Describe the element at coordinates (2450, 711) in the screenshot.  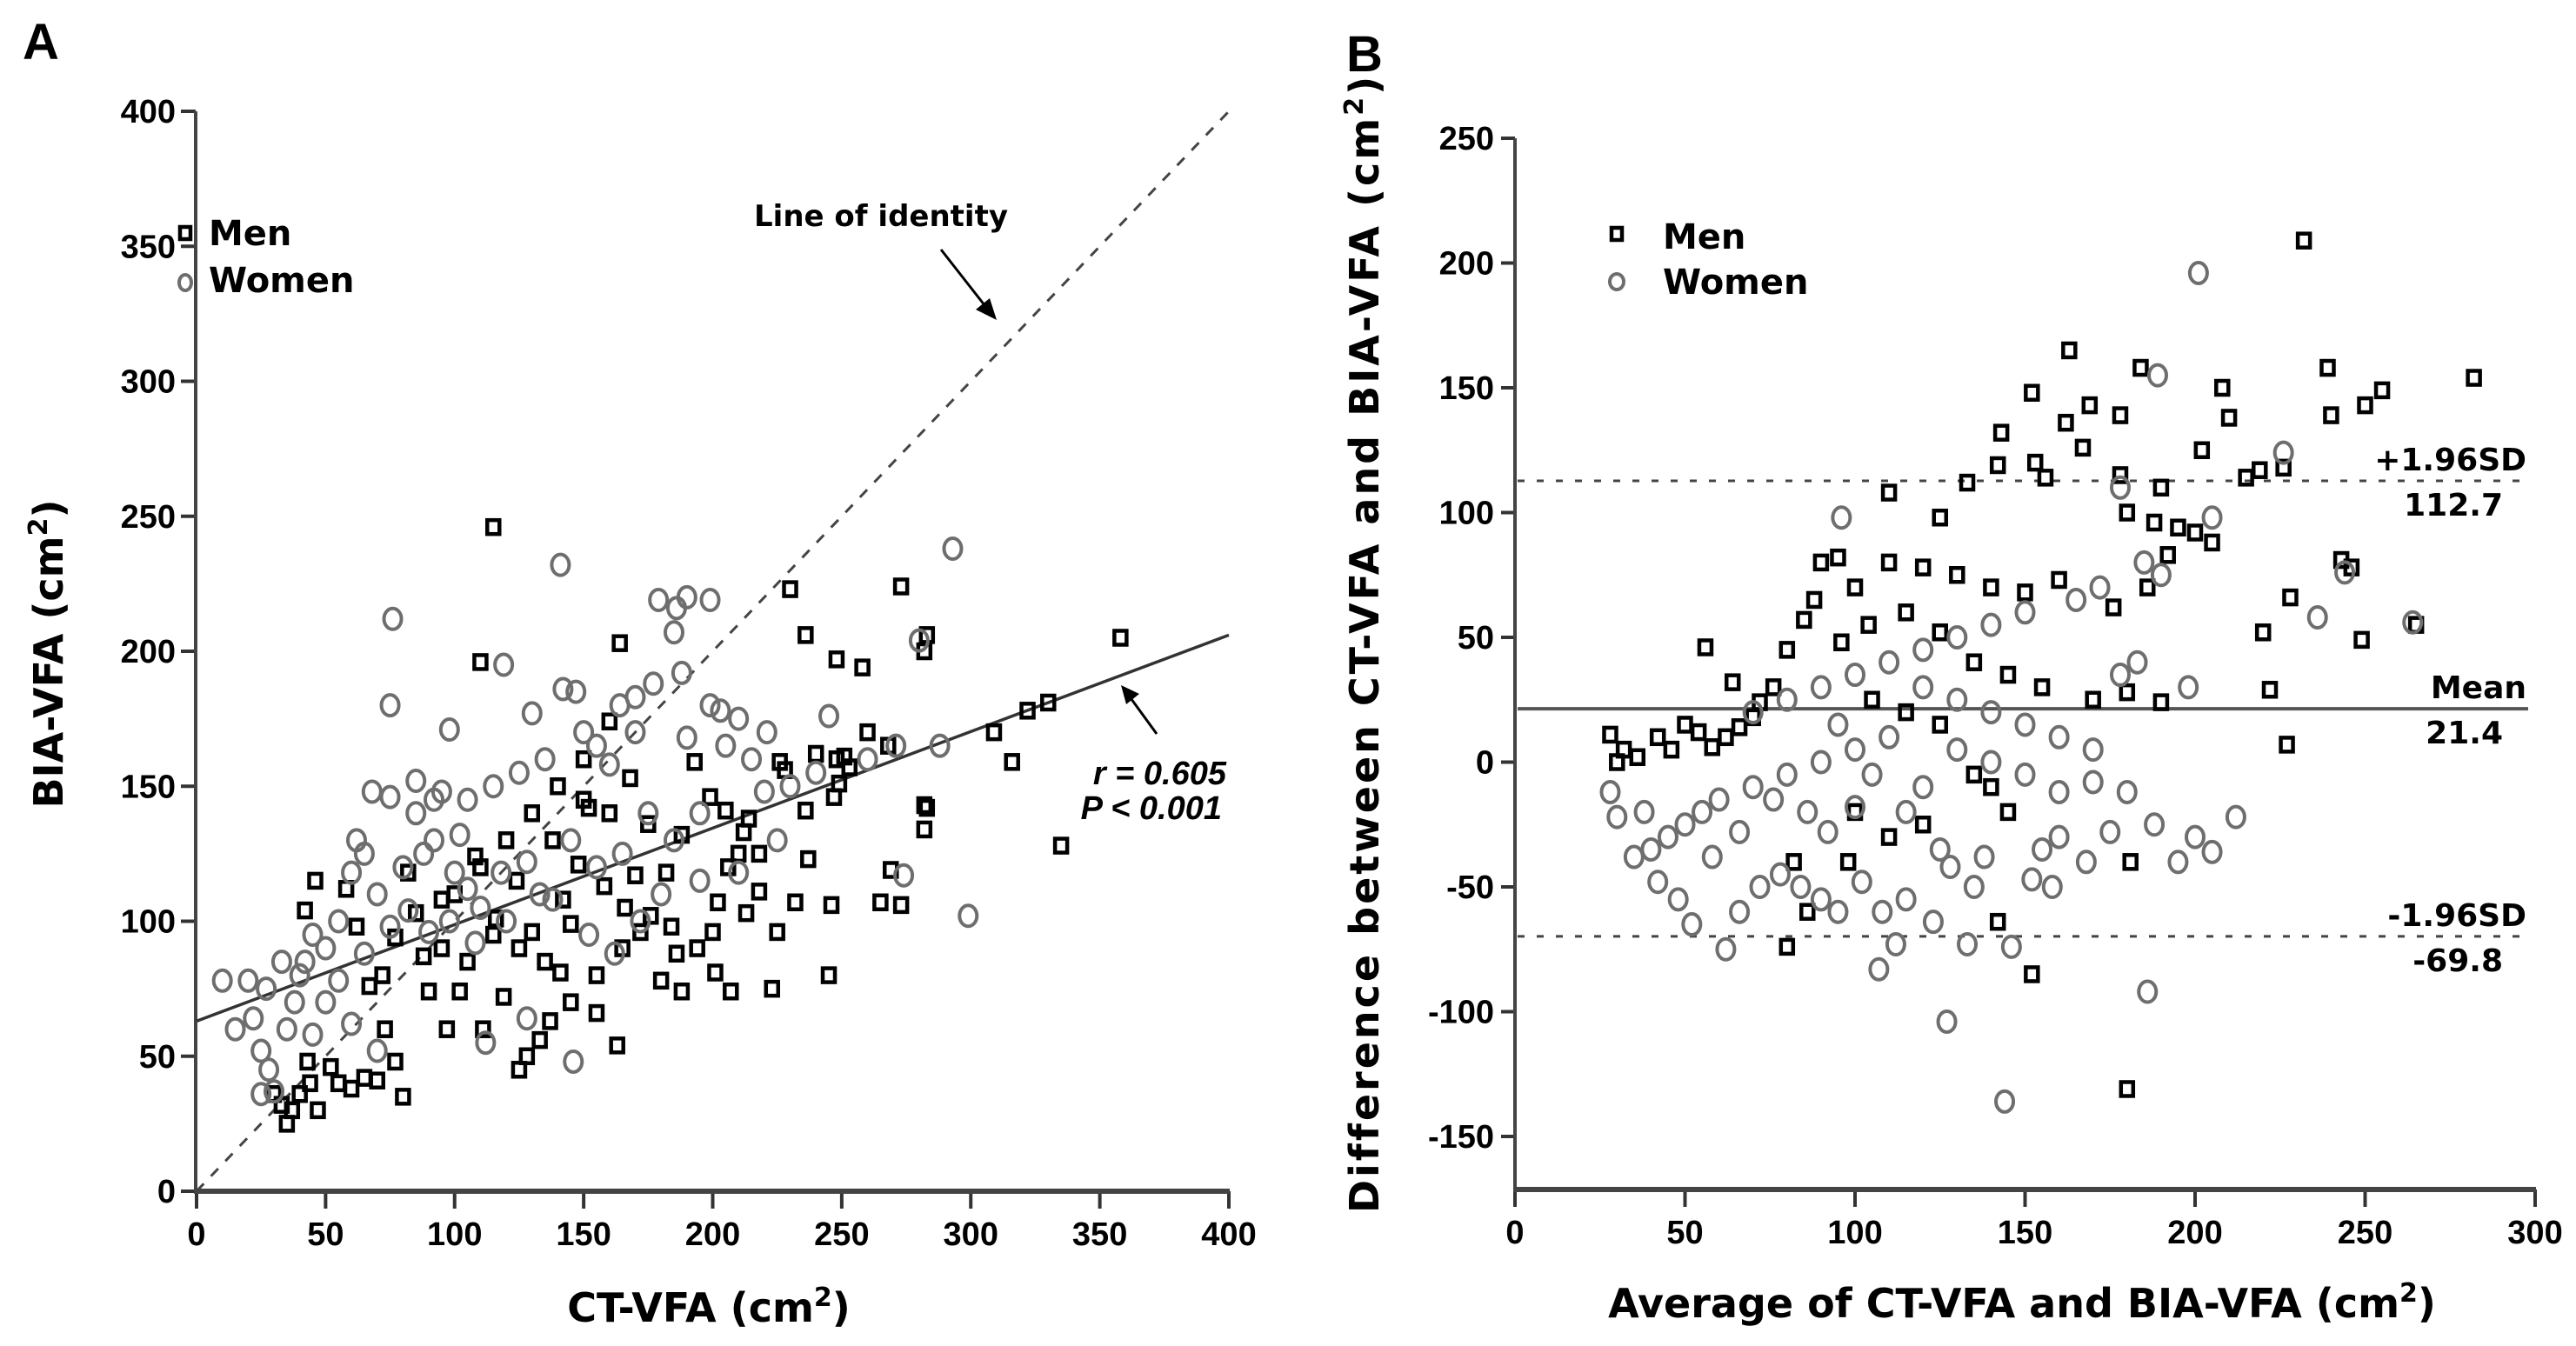
I see `panel-b-reference-labels: +1.96SD 112.7 Mean 21.4 -1.96SD -69.8` at that location.